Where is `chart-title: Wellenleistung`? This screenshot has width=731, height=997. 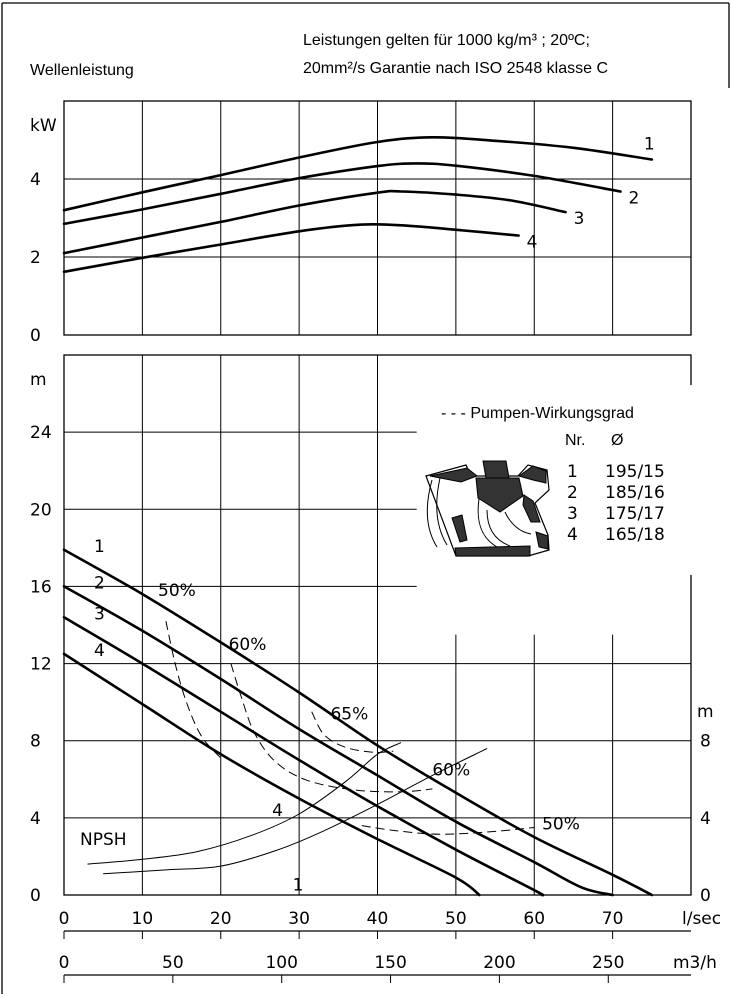 chart-title: Wellenleistung is located at coordinates (82, 70).